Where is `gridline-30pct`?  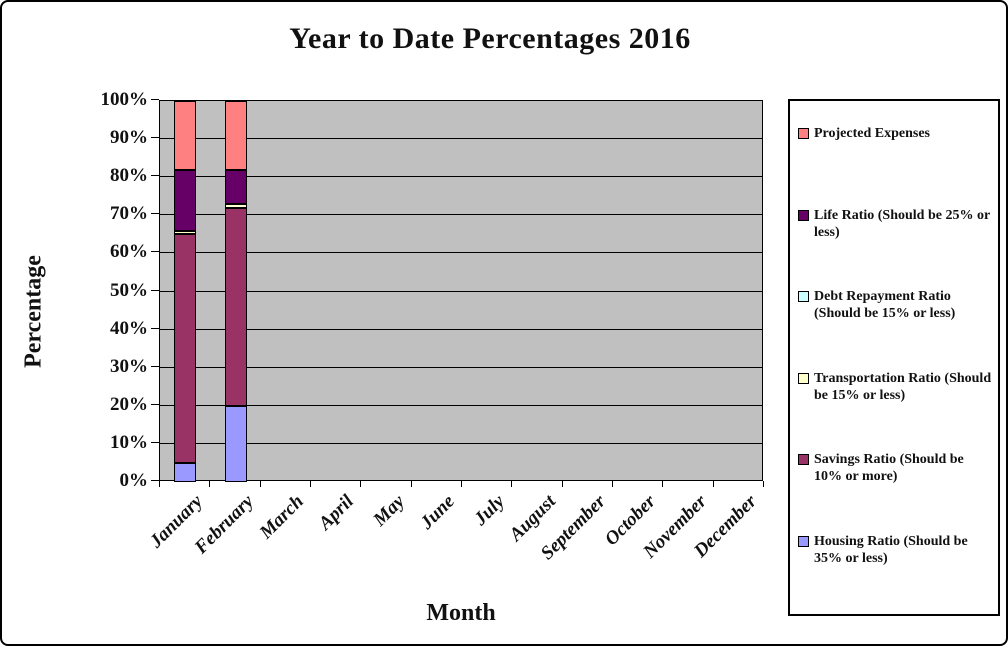 gridline-30pct is located at coordinates (461, 367).